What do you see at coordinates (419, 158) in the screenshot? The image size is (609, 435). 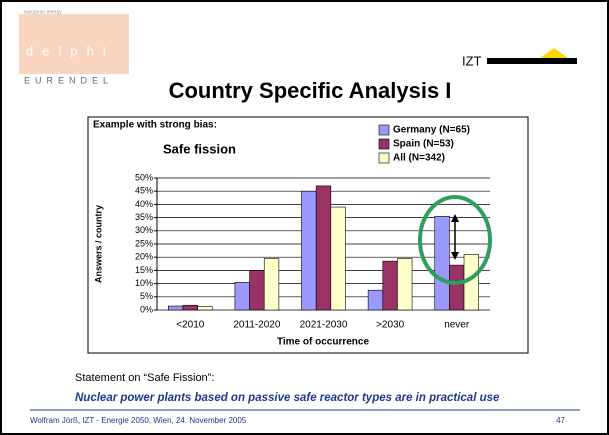 I see `legend-label: All (N=342)` at bounding box center [419, 158].